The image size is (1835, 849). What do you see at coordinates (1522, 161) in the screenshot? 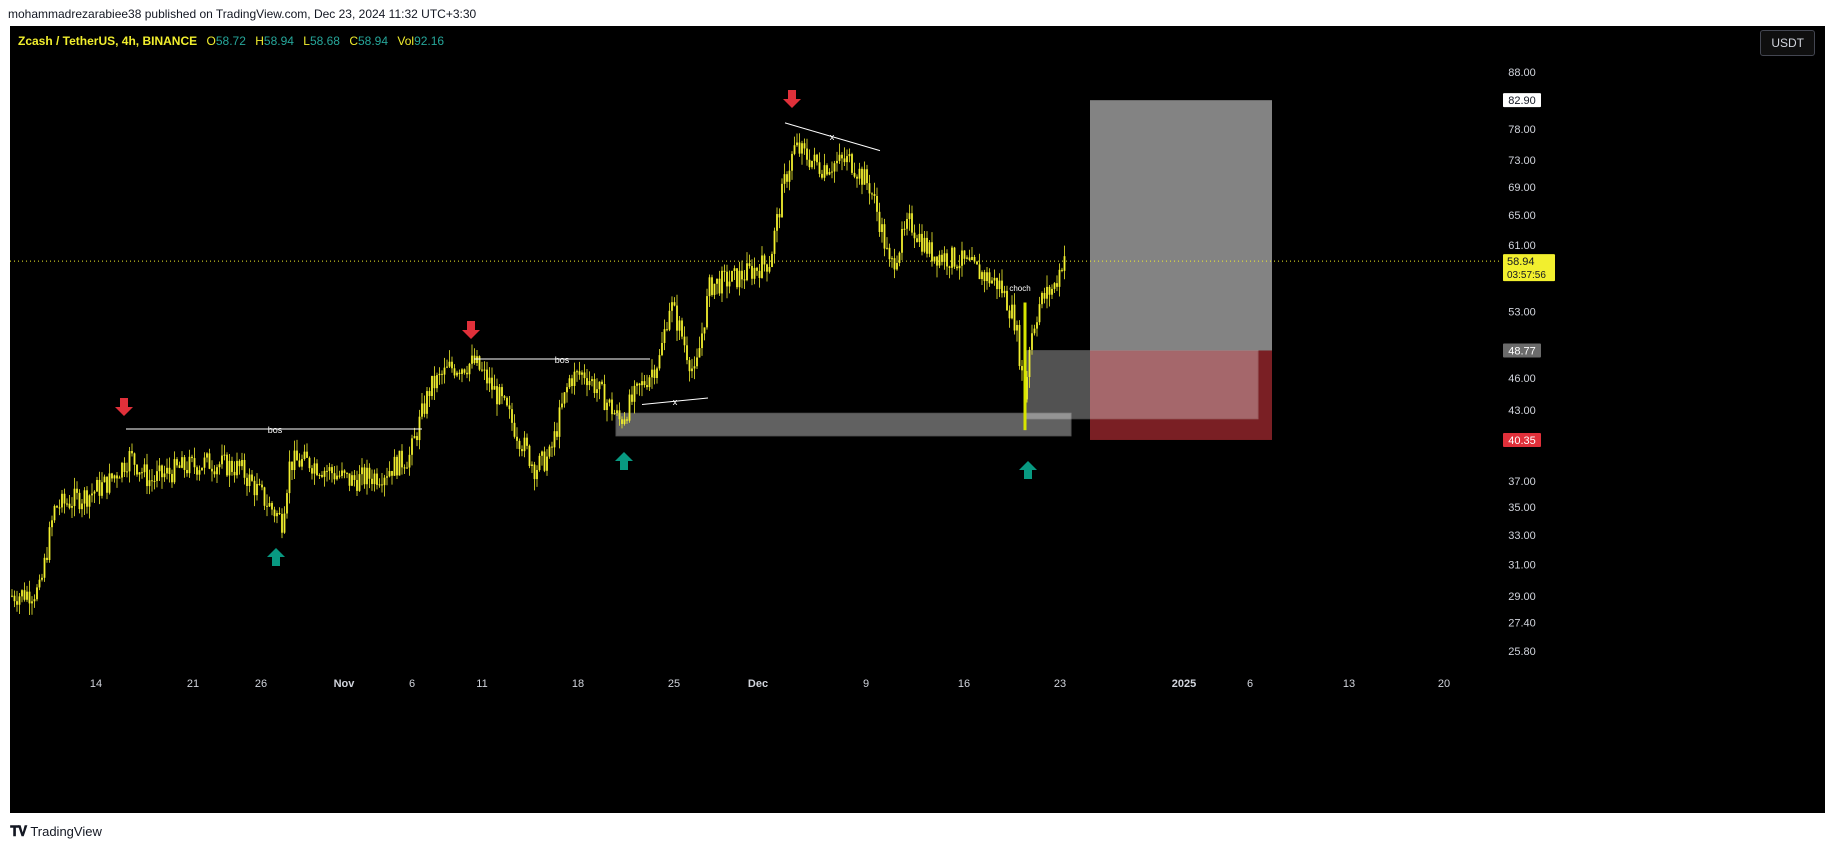
I see `price-axis-tick: 73.00` at bounding box center [1522, 161].